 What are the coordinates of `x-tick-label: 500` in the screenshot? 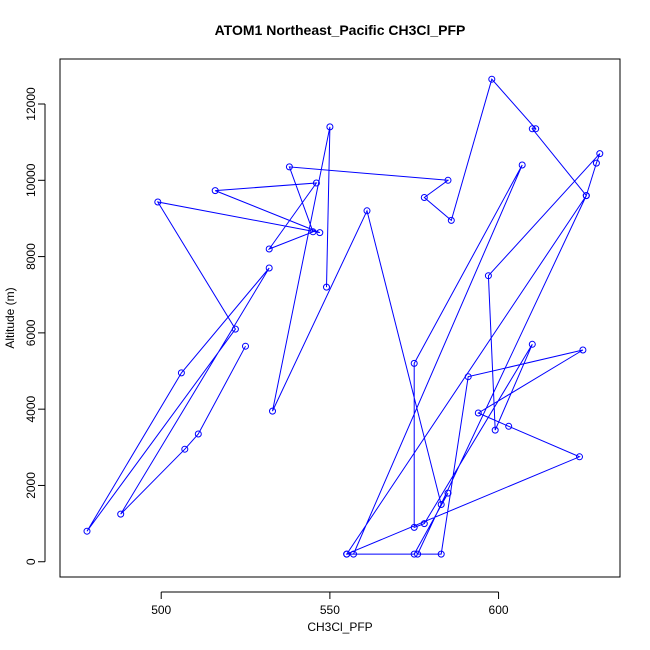 It's located at (161, 610).